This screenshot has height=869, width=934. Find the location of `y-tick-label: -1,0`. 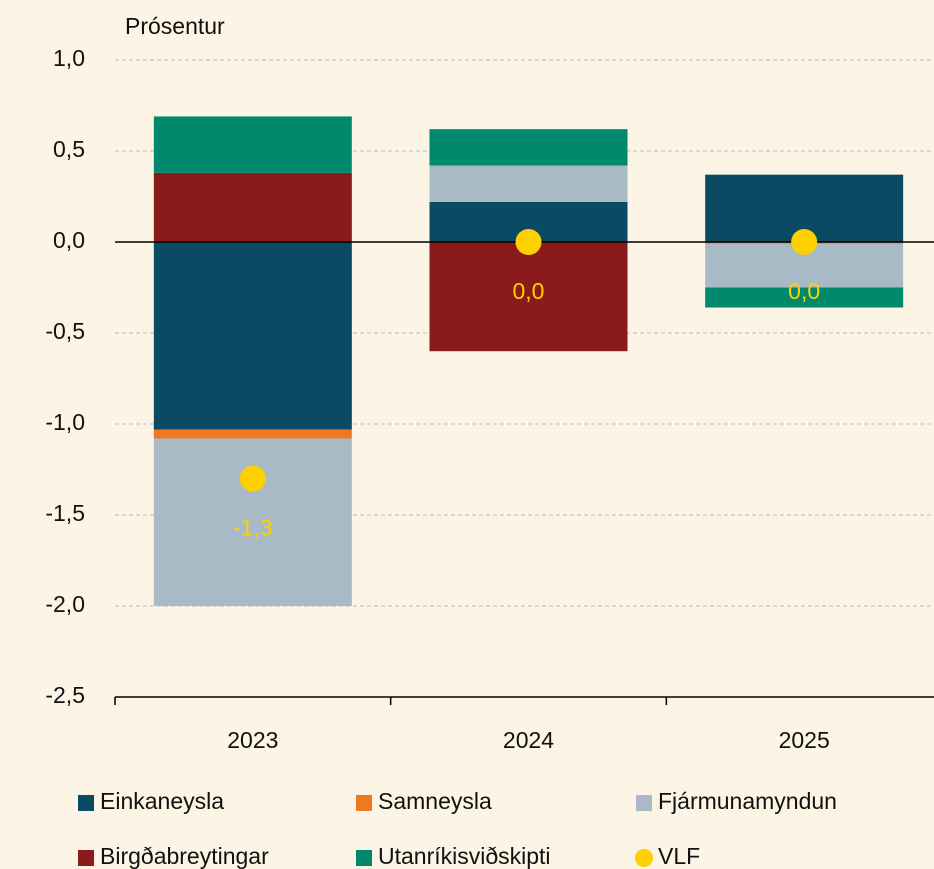

y-tick-label: -1,0 is located at coordinates (65, 422).